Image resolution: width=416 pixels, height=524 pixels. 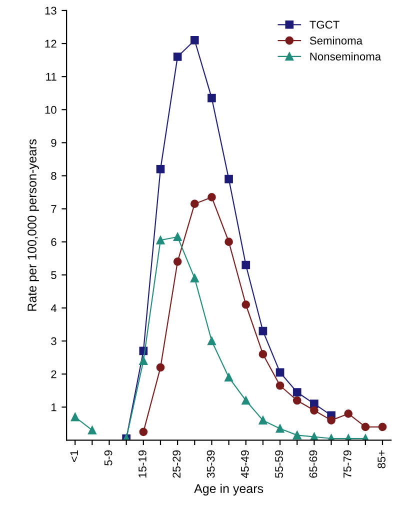 What do you see at coordinates (108, 458) in the screenshot?
I see `x-tick-label: 5-9` at bounding box center [108, 458].